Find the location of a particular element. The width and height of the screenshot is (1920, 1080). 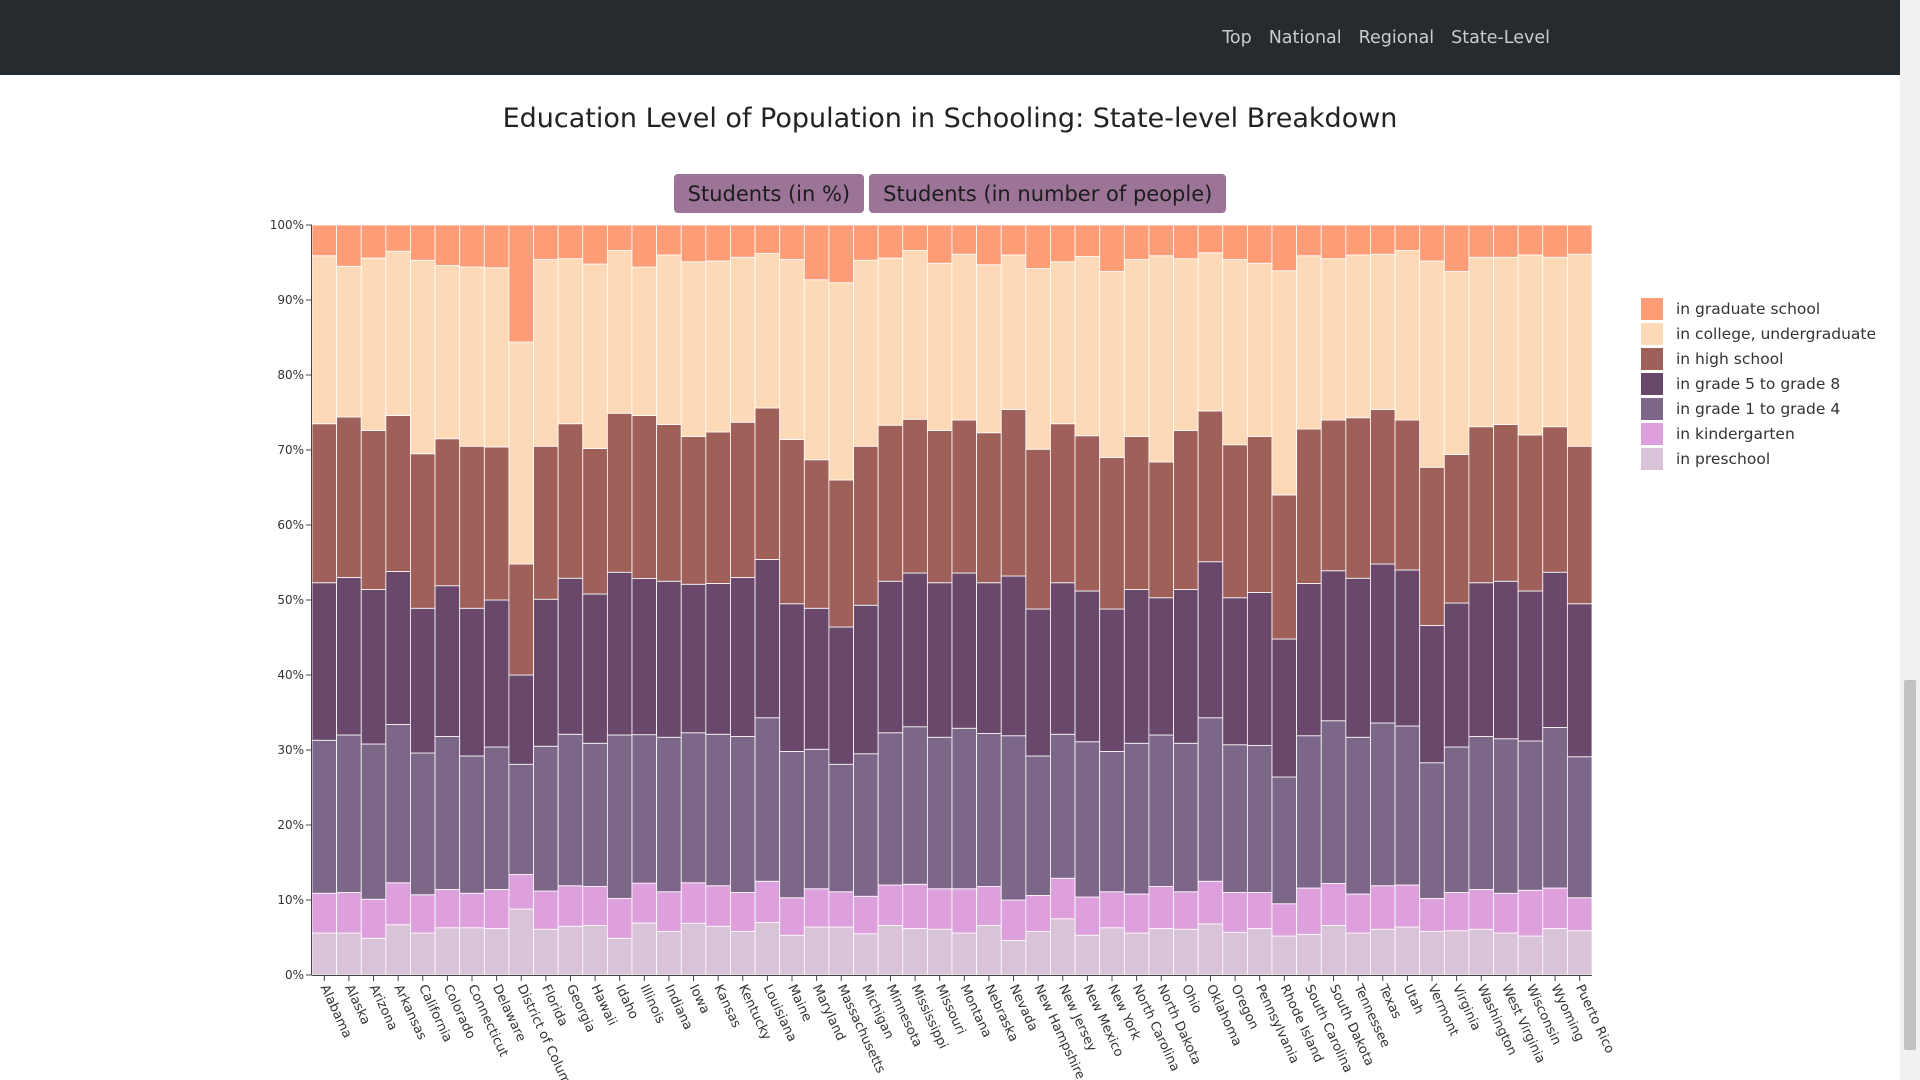

students-people-button: Students (in number of people) is located at coordinates (1048, 193).